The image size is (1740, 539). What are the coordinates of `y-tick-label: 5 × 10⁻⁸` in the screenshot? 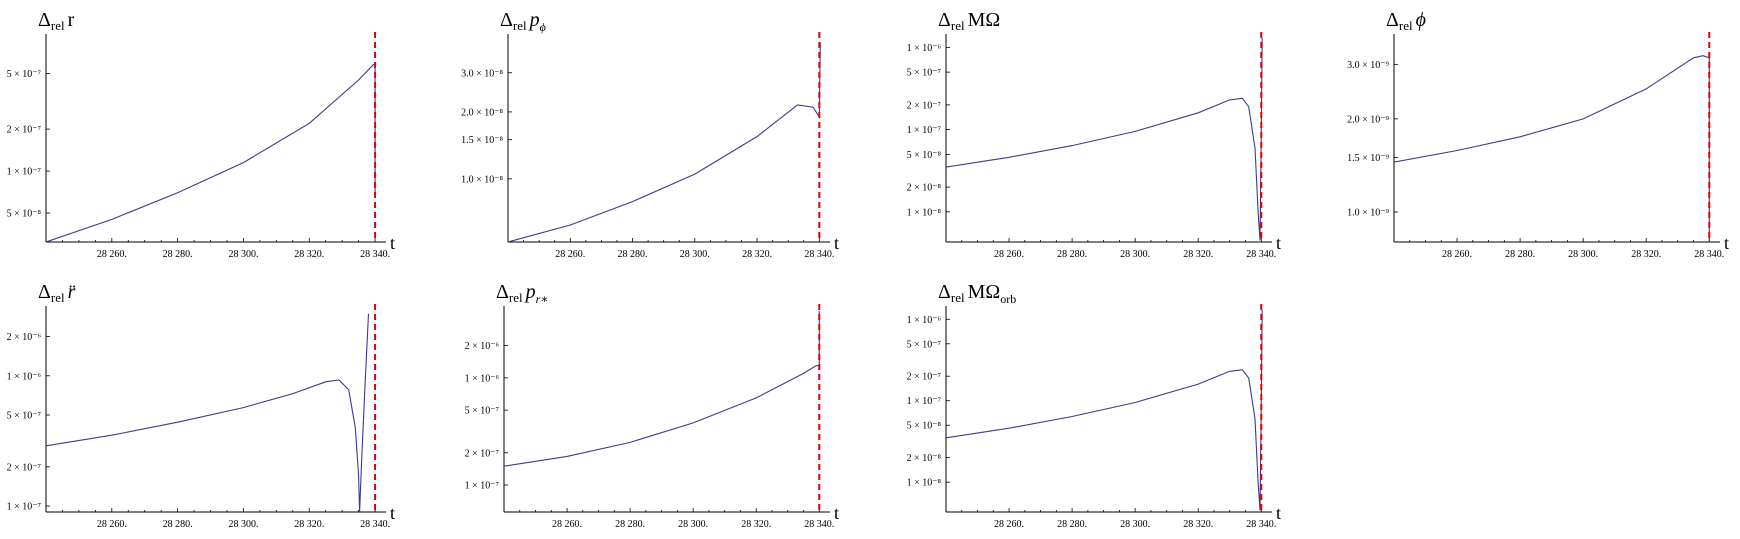 It's located at (924, 155).